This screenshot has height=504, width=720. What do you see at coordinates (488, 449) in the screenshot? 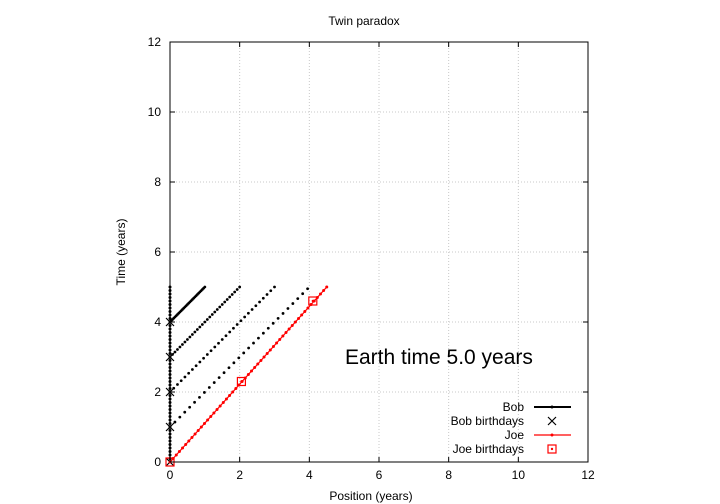
I see `legend-label: Joe birthdays` at bounding box center [488, 449].